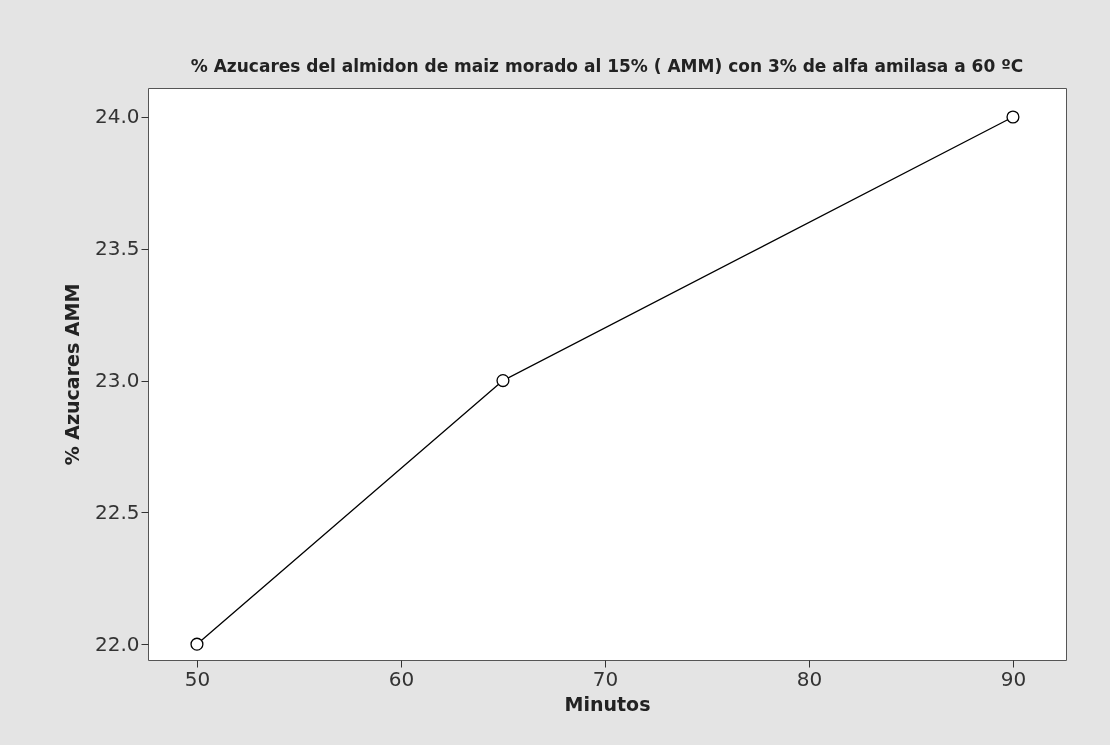 The height and width of the screenshot is (745, 1110). Describe the element at coordinates (117, 380) in the screenshot. I see `y-tick-label: 23.0` at that location.